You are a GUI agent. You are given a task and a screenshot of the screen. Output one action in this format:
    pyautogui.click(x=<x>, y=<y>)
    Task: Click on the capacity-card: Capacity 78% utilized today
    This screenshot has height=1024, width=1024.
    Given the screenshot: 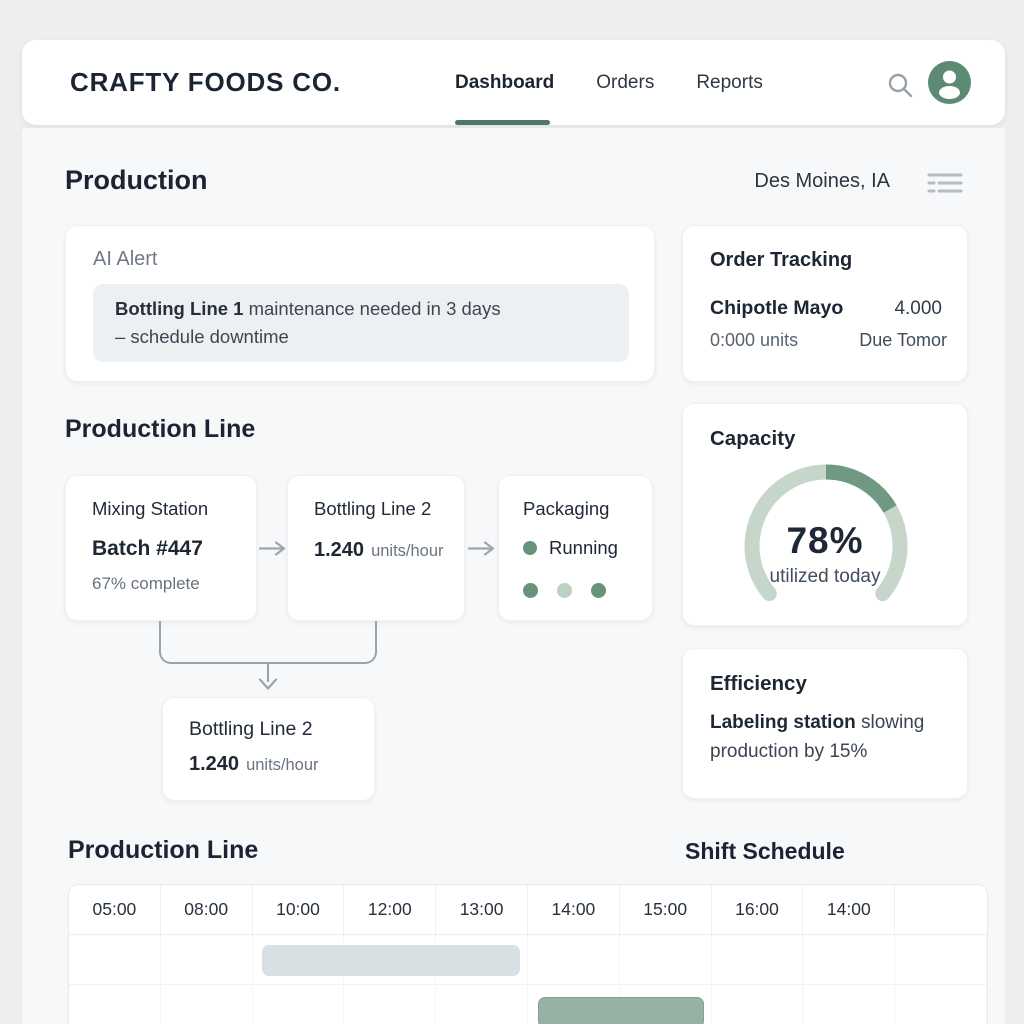 What is the action you would take?
    pyautogui.click(x=825, y=514)
    